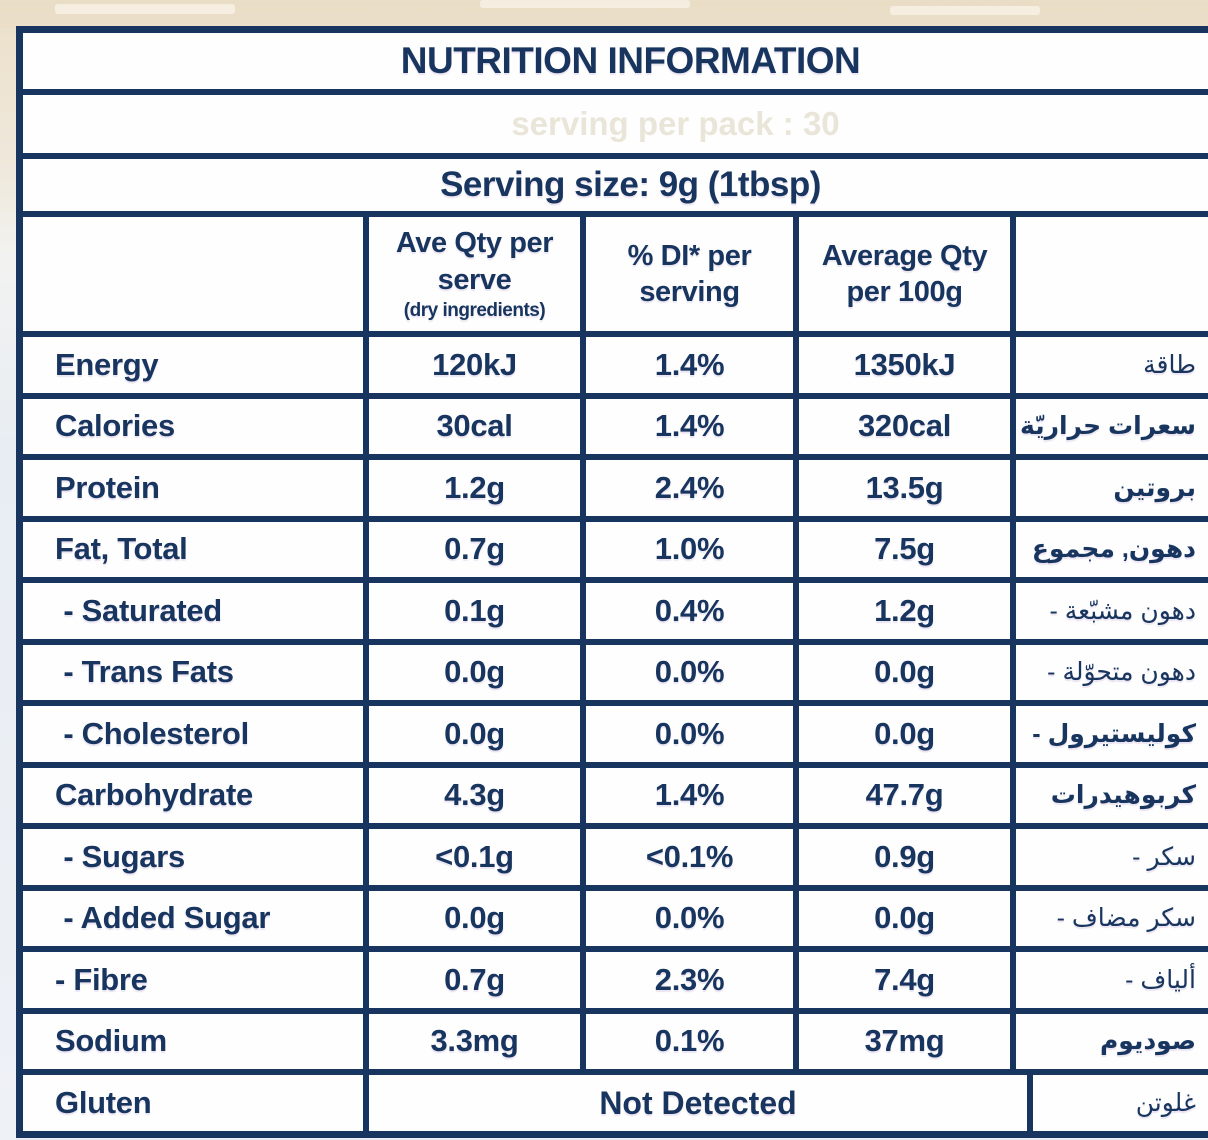 Image resolution: width=1208 pixels, height=1140 pixels. Describe the element at coordinates (1147, 1041) in the screenshot. I see `row-name-arabic: صوديوم` at that location.